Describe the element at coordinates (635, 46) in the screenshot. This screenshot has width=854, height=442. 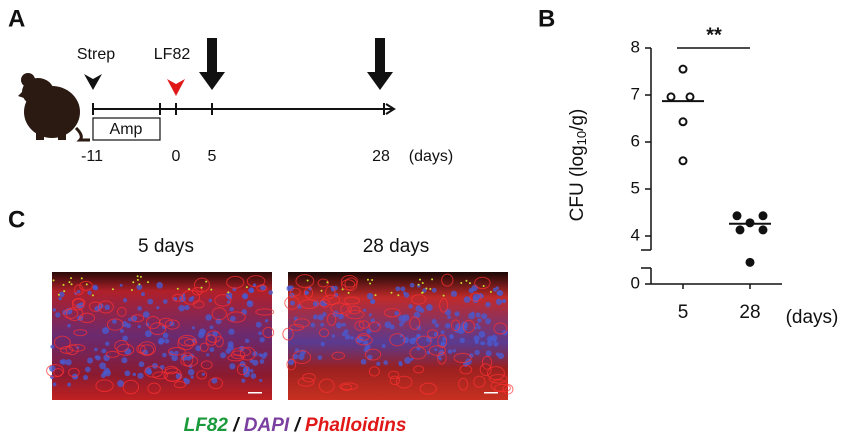
I see `y-tick-label: 8` at that location.